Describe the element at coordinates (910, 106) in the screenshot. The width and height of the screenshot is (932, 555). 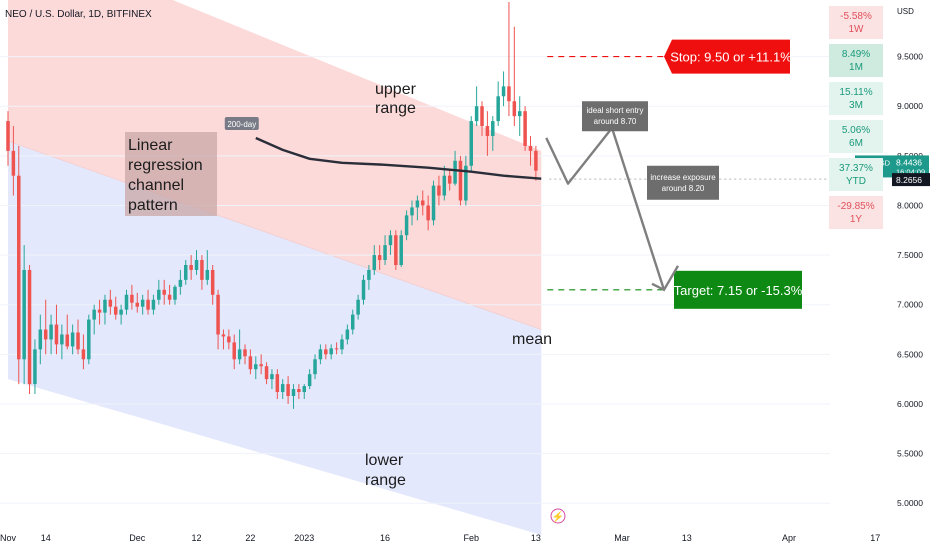
I see `y-tick-label: 9.0000` at that location.